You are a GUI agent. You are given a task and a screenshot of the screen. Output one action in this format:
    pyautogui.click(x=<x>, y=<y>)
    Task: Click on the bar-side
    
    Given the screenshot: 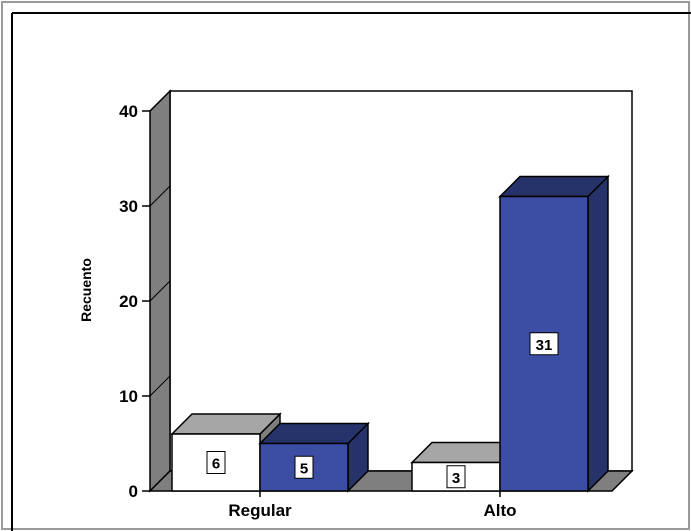 What is the action you would take?
    pyautogui.click(x=598, y=333)
    